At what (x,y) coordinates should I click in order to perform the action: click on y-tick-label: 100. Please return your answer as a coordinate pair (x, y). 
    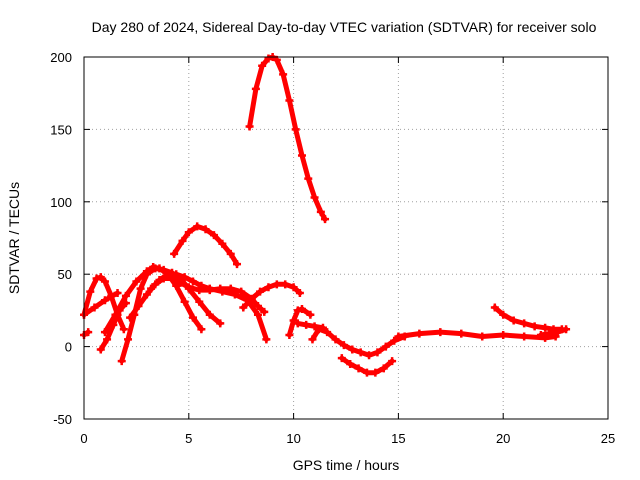
    Looking at the image, I should click on (61, 202).